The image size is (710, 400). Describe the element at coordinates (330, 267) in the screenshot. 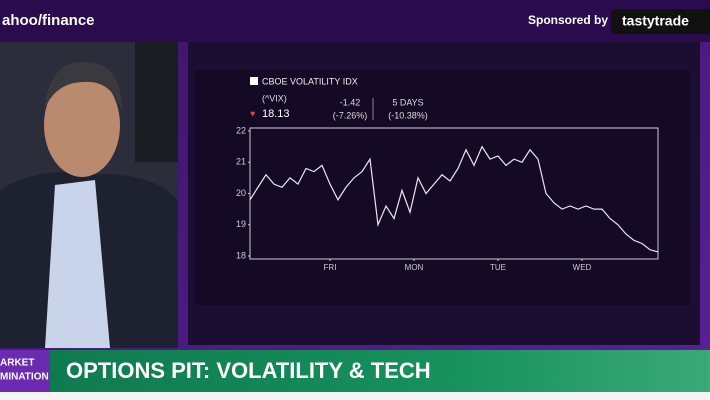

I see `x-tick-label: FRI` at that location.